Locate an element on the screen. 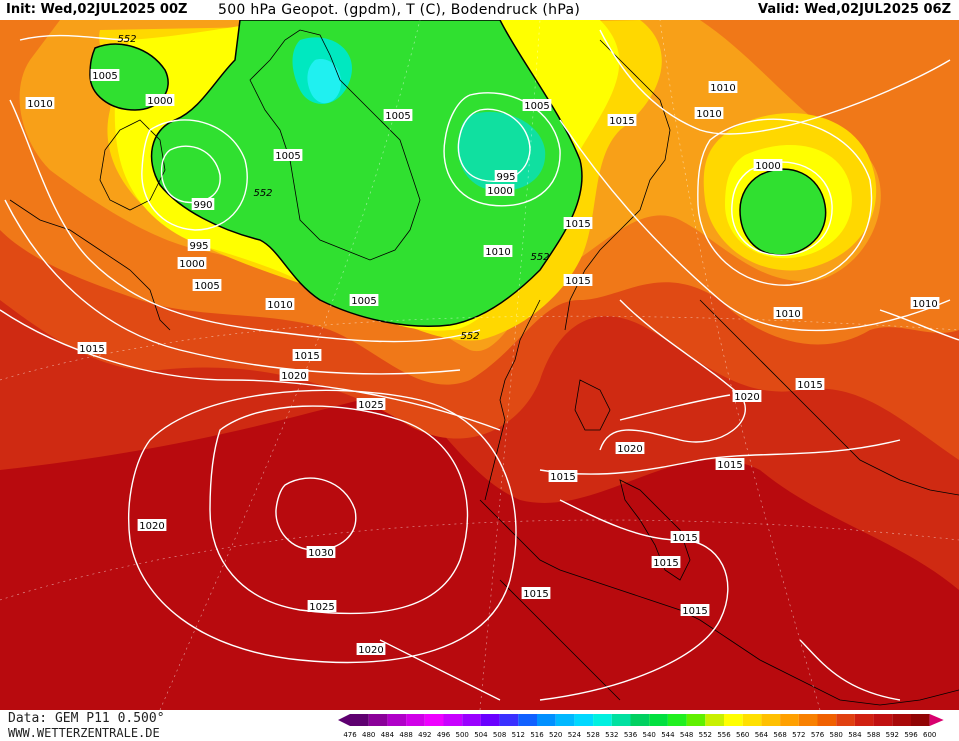  init-time: Init: Wed,02JUL2025 00Z is located at coordinates (97, 9).